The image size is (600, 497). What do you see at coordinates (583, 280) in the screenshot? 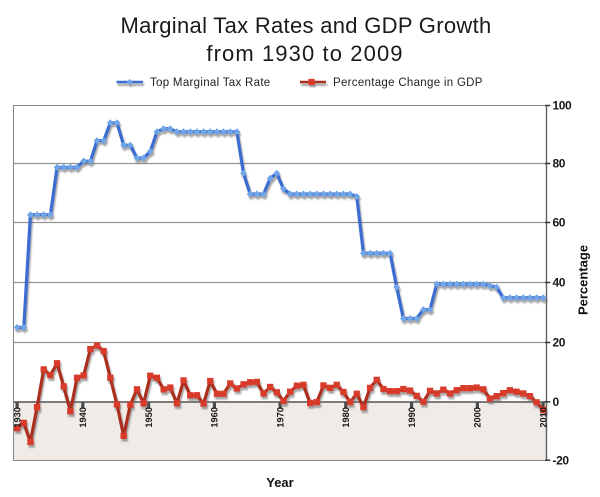
I see `svg-text: Percentage` at bounding box center [583, 280].